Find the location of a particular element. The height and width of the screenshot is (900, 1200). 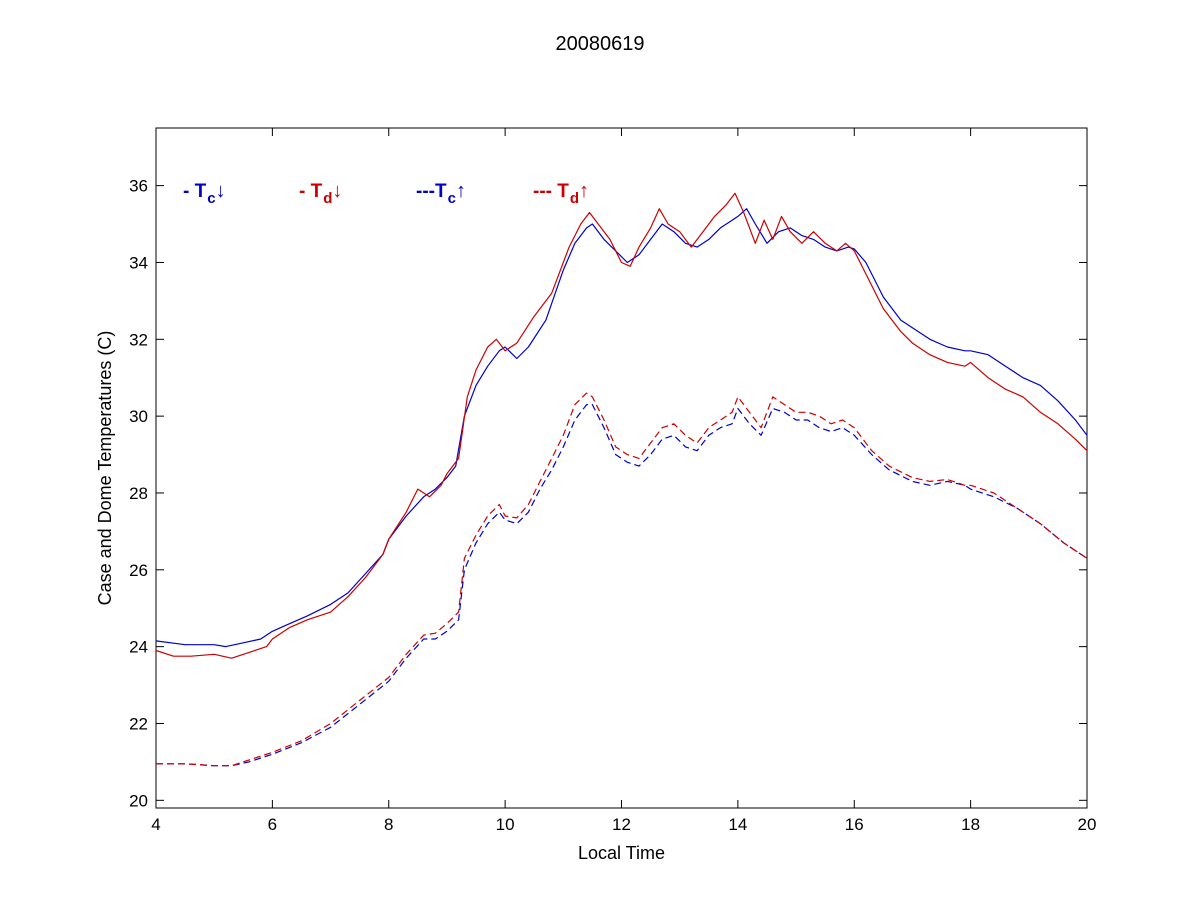

y-tick-label: 34 is located at coordinates (138, 262).